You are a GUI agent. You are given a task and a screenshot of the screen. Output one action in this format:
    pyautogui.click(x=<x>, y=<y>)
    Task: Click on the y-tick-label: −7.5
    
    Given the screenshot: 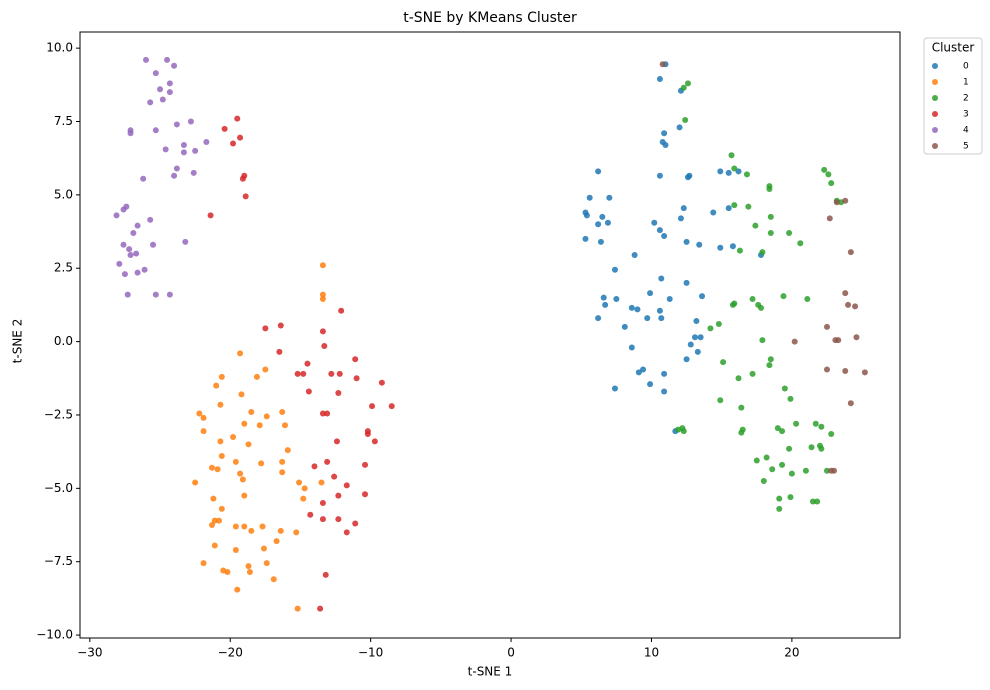 What is the action you would take?
    pyautogui.click(x=58, y=561)
    